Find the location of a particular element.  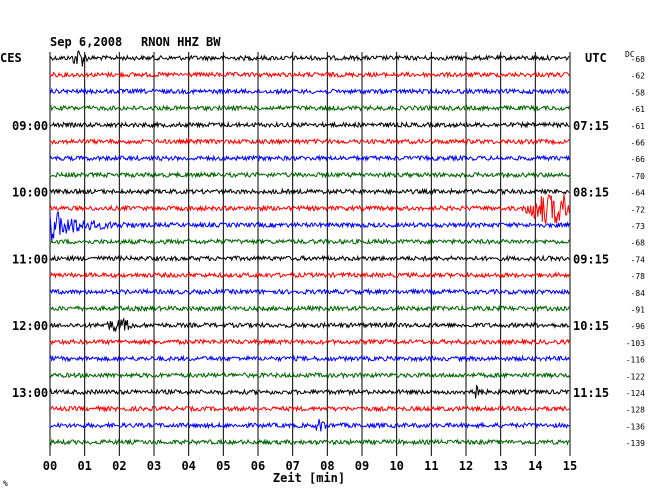

dc-offset-label: -96 is located at coordinates (638, 326).